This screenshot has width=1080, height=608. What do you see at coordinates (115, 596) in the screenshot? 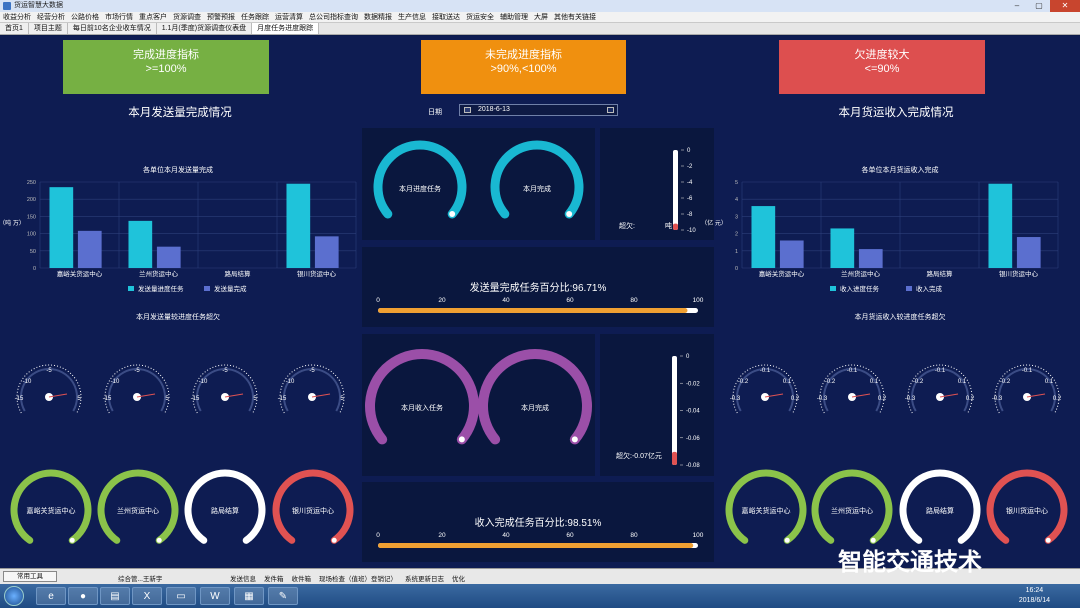
I see `document-icon: ▤` at bounding box center [115, 596].